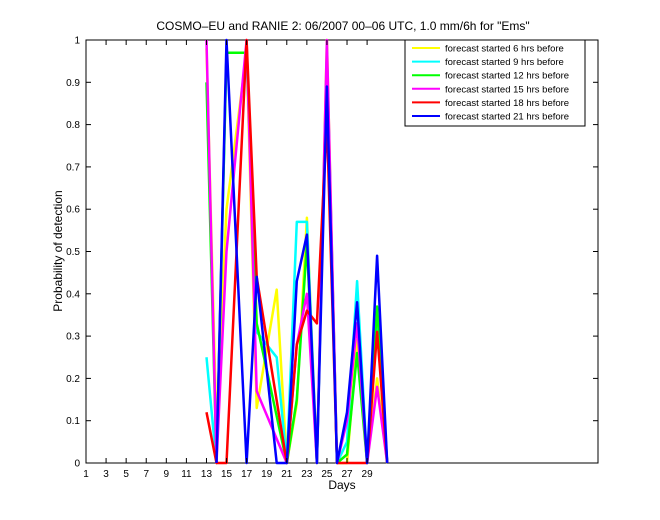  I want to click on x-tick-label: 21, so click(287, 474).